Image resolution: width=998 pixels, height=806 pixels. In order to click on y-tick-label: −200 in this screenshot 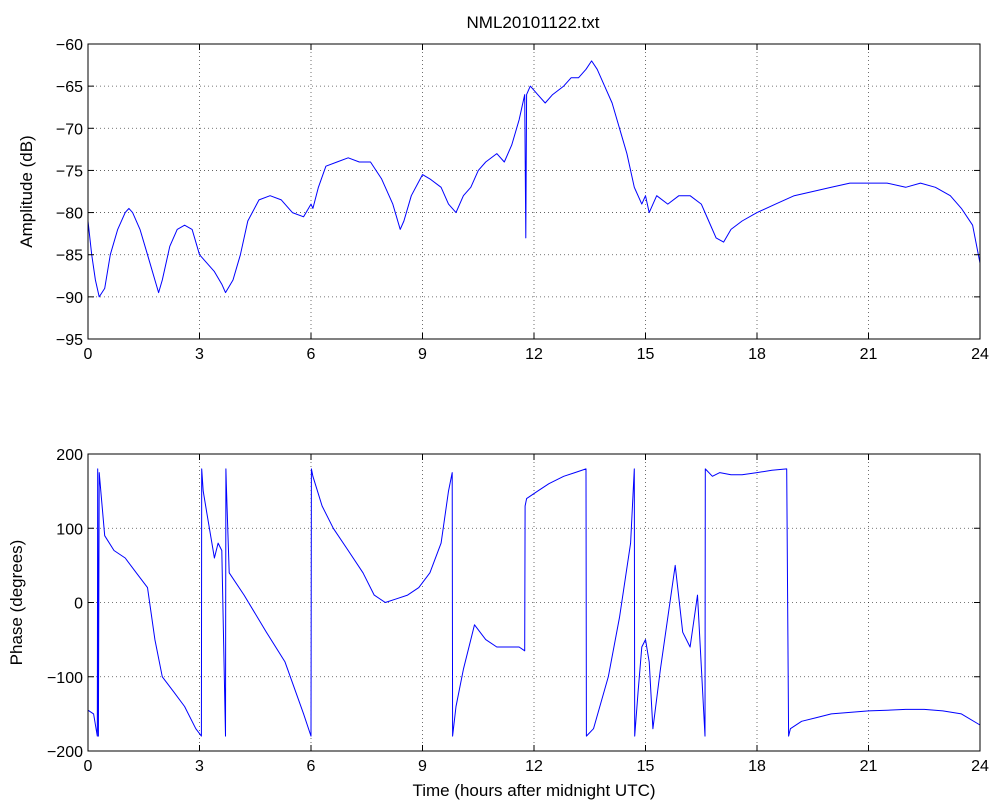, I will do `click(65, 752)`.